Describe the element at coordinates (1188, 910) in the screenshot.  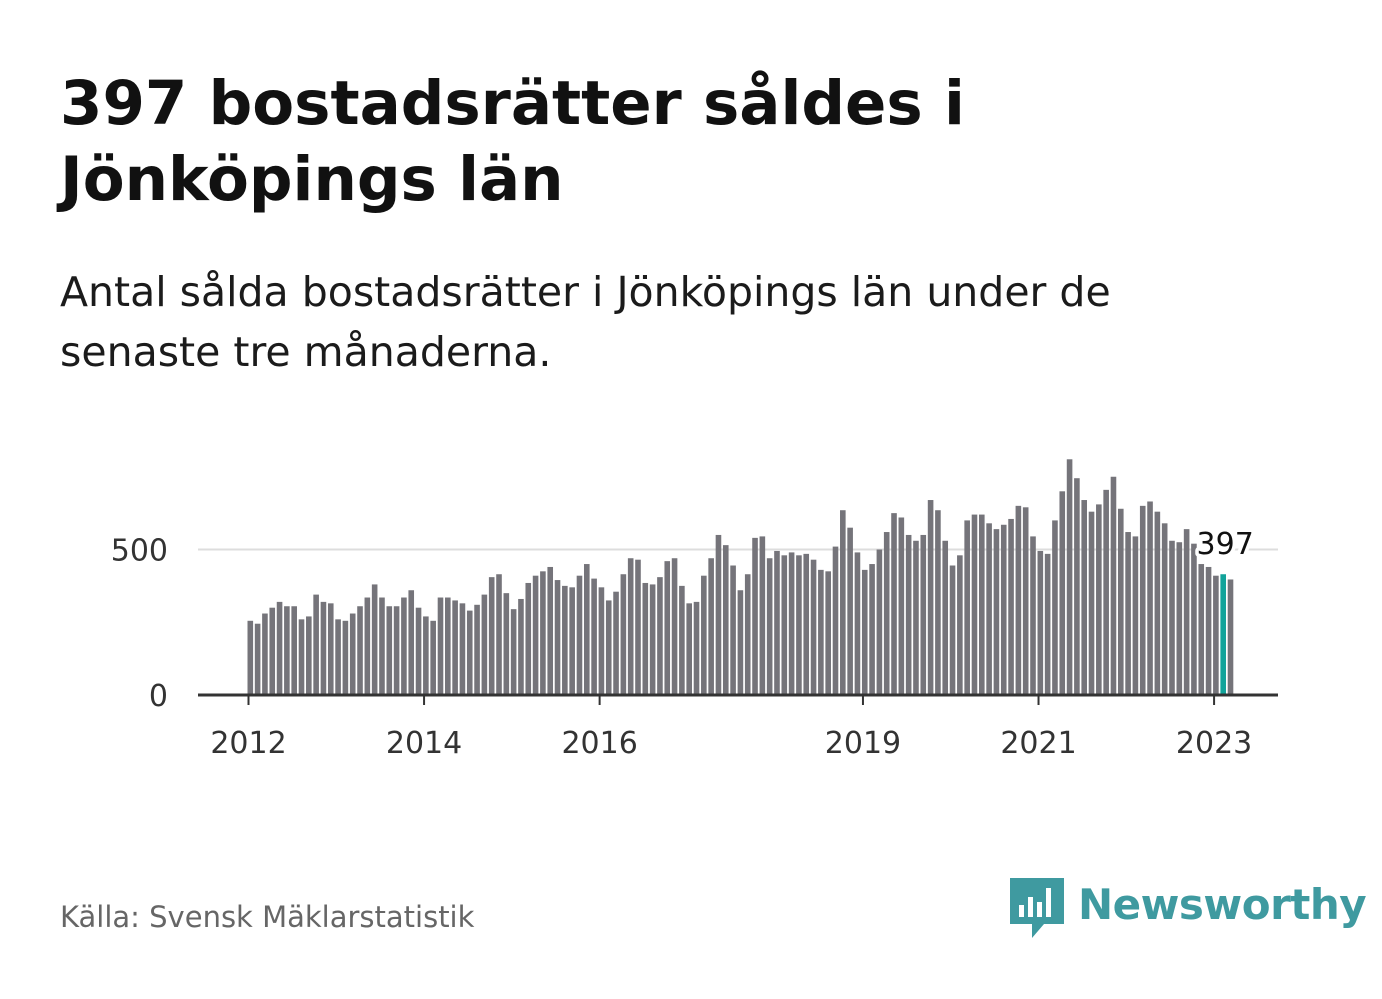
I see `newsworthy-logo: Newsworthy` at that location.